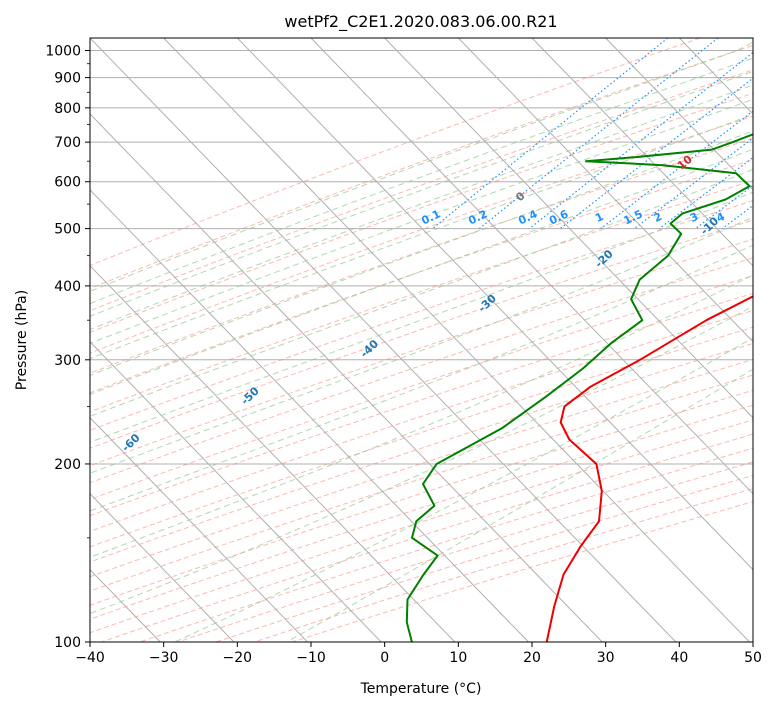  What do you see at coordinates (67, 143) in the screenshot?
I see `y-tick-label: 700` at bounding box center [67, 143].